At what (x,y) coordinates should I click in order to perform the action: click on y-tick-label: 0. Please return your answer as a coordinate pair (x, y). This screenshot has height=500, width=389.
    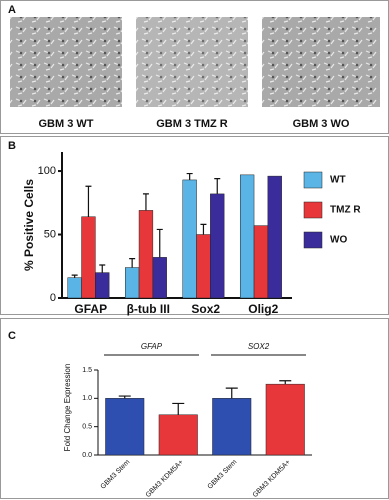
    Looking at the image, I should click on (53, 298).